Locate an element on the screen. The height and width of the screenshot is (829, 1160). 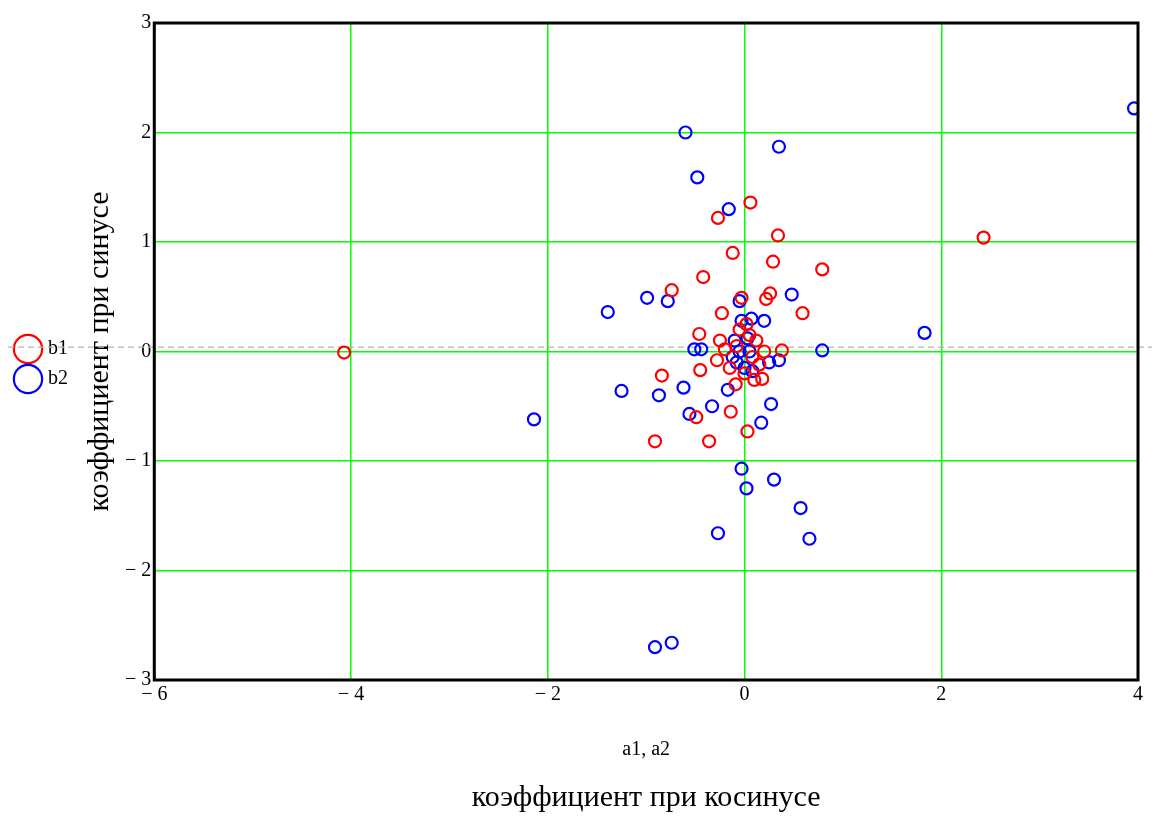
x-tick-label: 0 is located at coordinates (744, 693).